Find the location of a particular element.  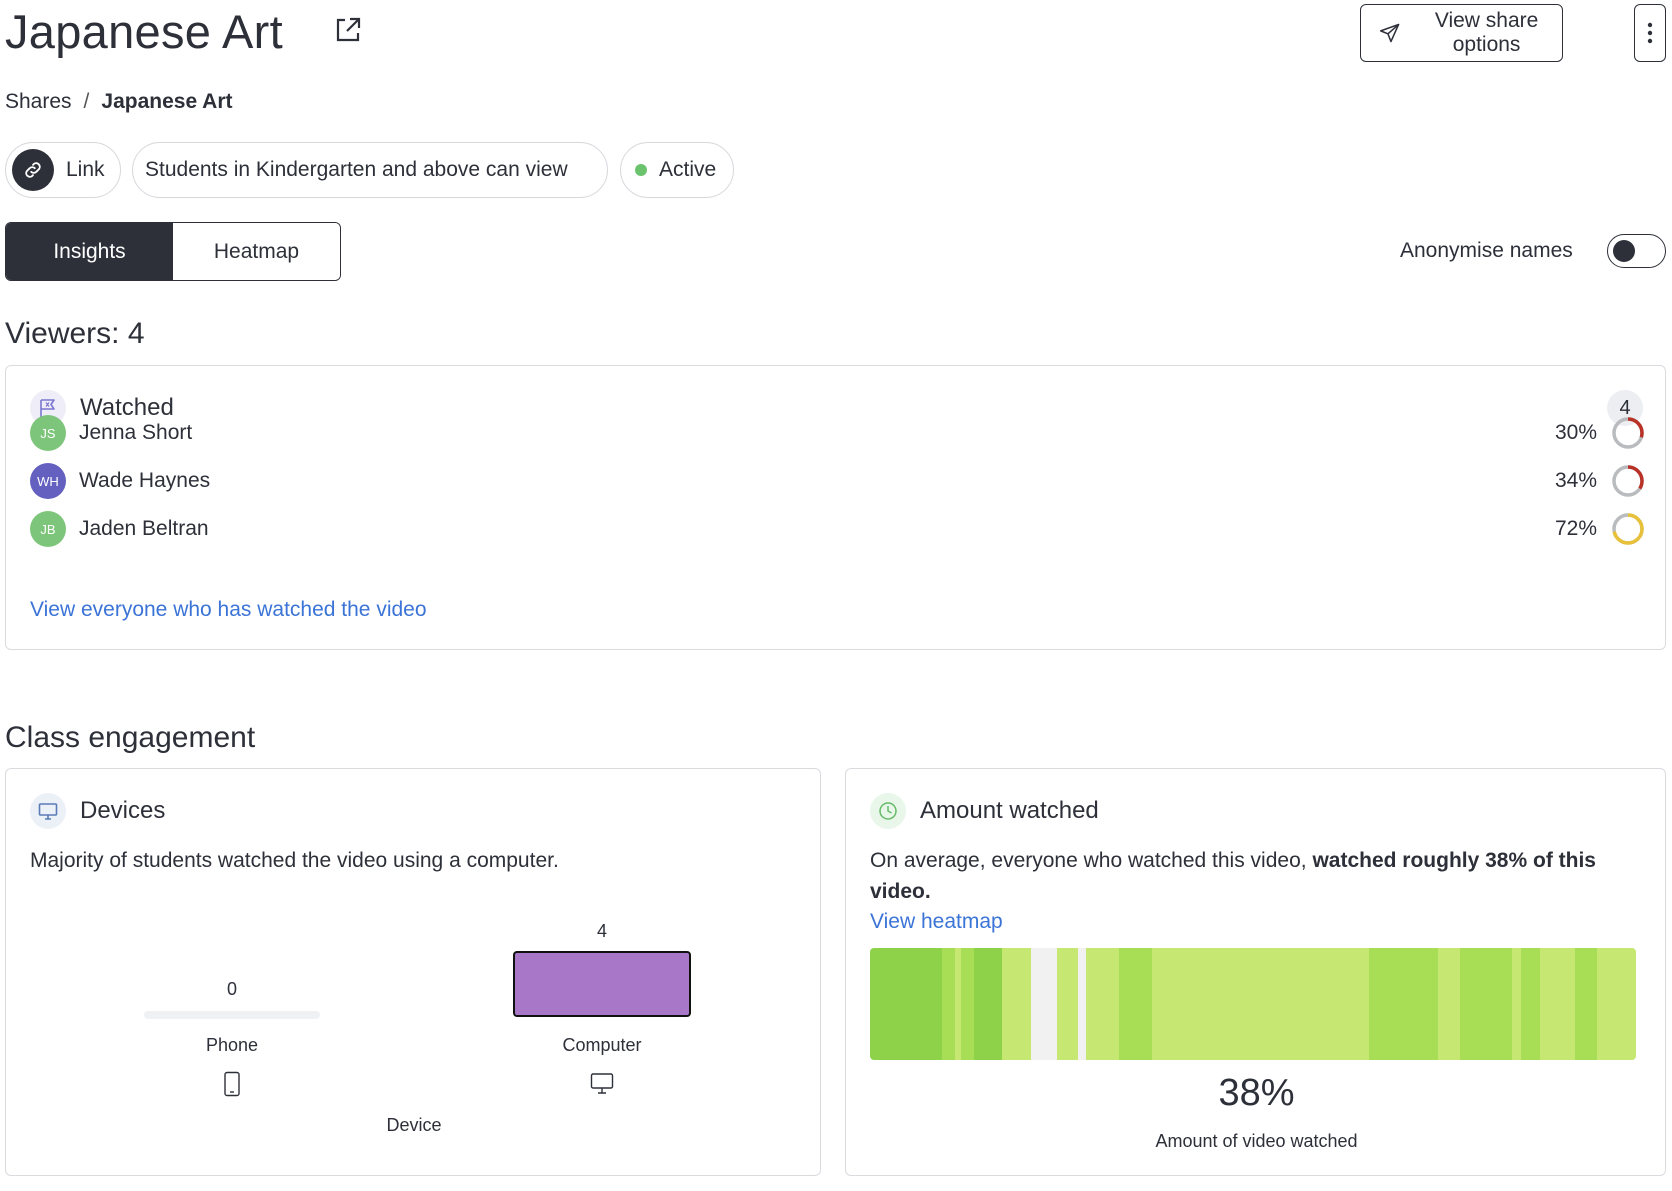

breadcrumb: Shares / Japanese Art is located at coordinates (119, 102).